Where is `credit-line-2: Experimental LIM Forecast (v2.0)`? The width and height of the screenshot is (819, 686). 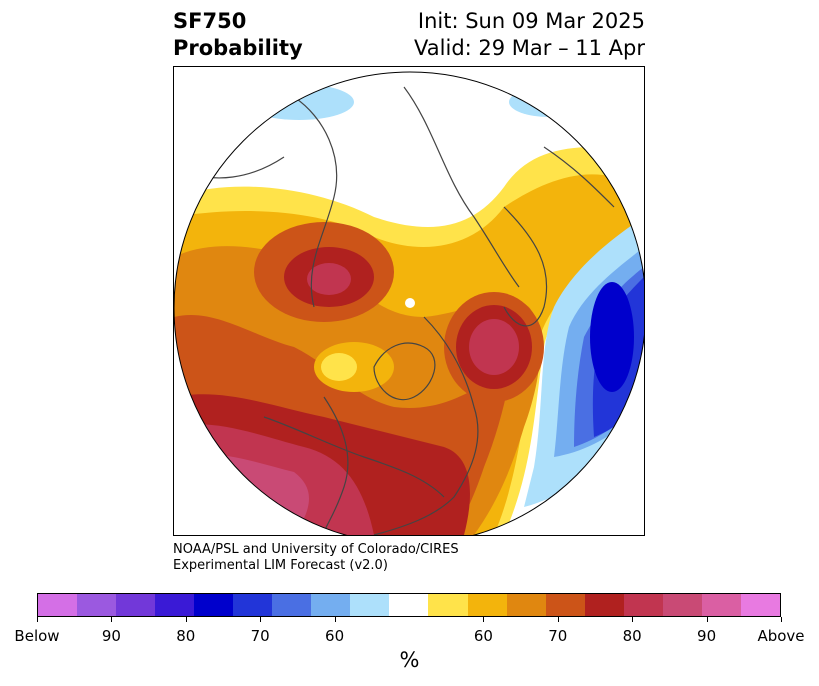 credit-line-2: Experimental LIM Forecast (v2.0) is located at coordinates (280, 565).